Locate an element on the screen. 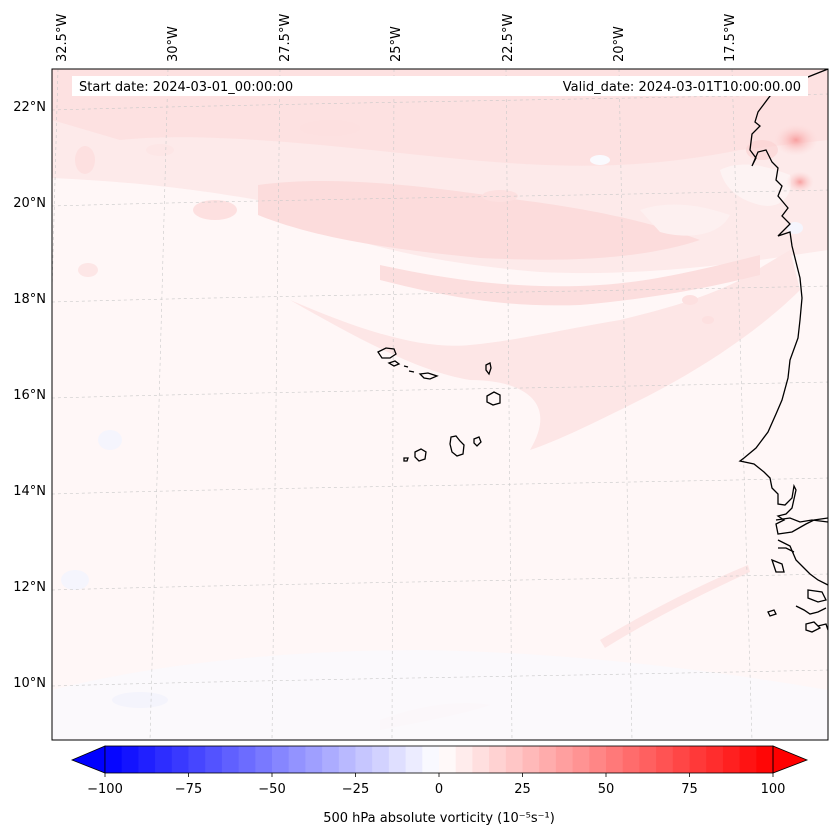  start-date-label: Start date: 2024-03-01_00:00:00 is located at coordinates (186, 87).